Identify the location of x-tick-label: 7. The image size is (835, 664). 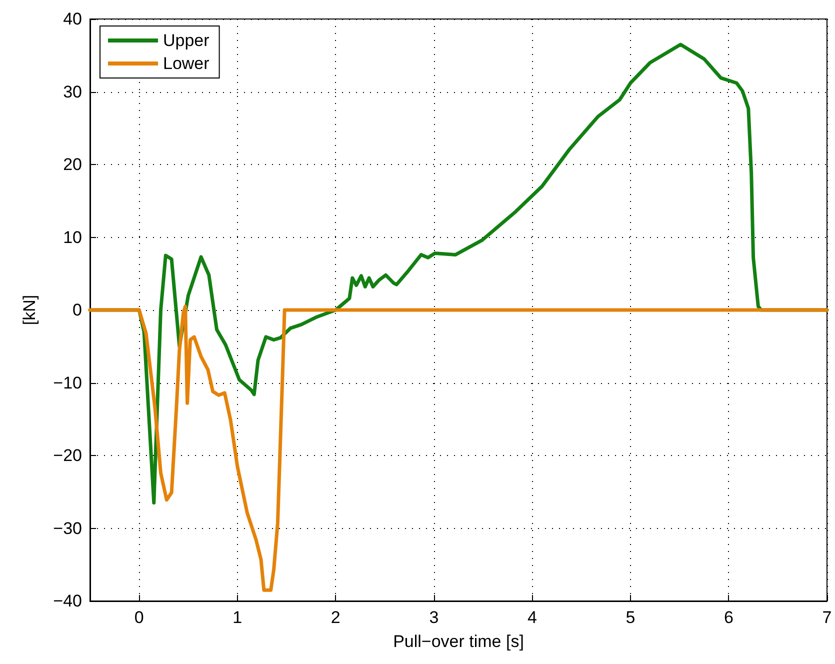
(827, 617).